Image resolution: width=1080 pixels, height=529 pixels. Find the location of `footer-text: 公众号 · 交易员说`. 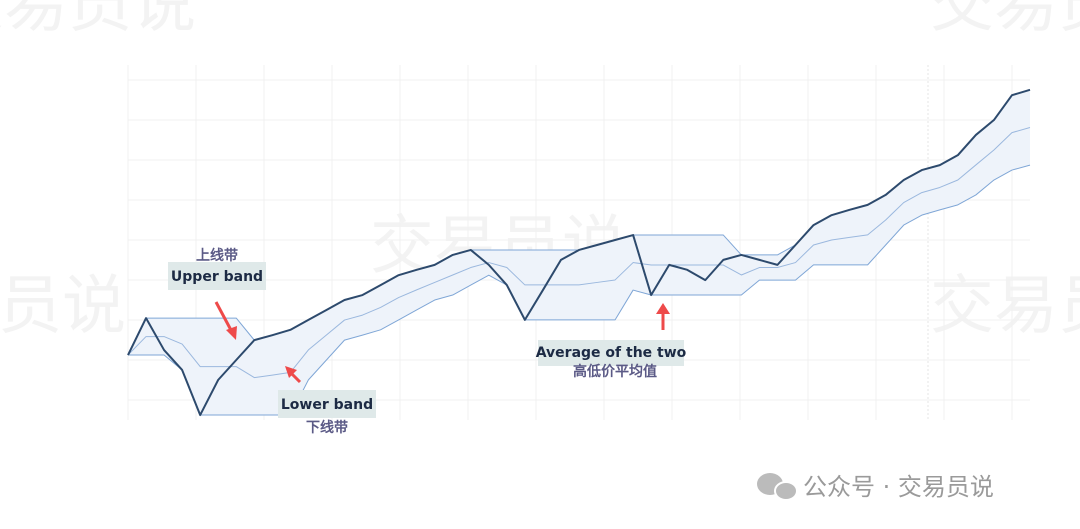

footer-text: 公众号 · 交易员说 is located at coordinates (898, 487).